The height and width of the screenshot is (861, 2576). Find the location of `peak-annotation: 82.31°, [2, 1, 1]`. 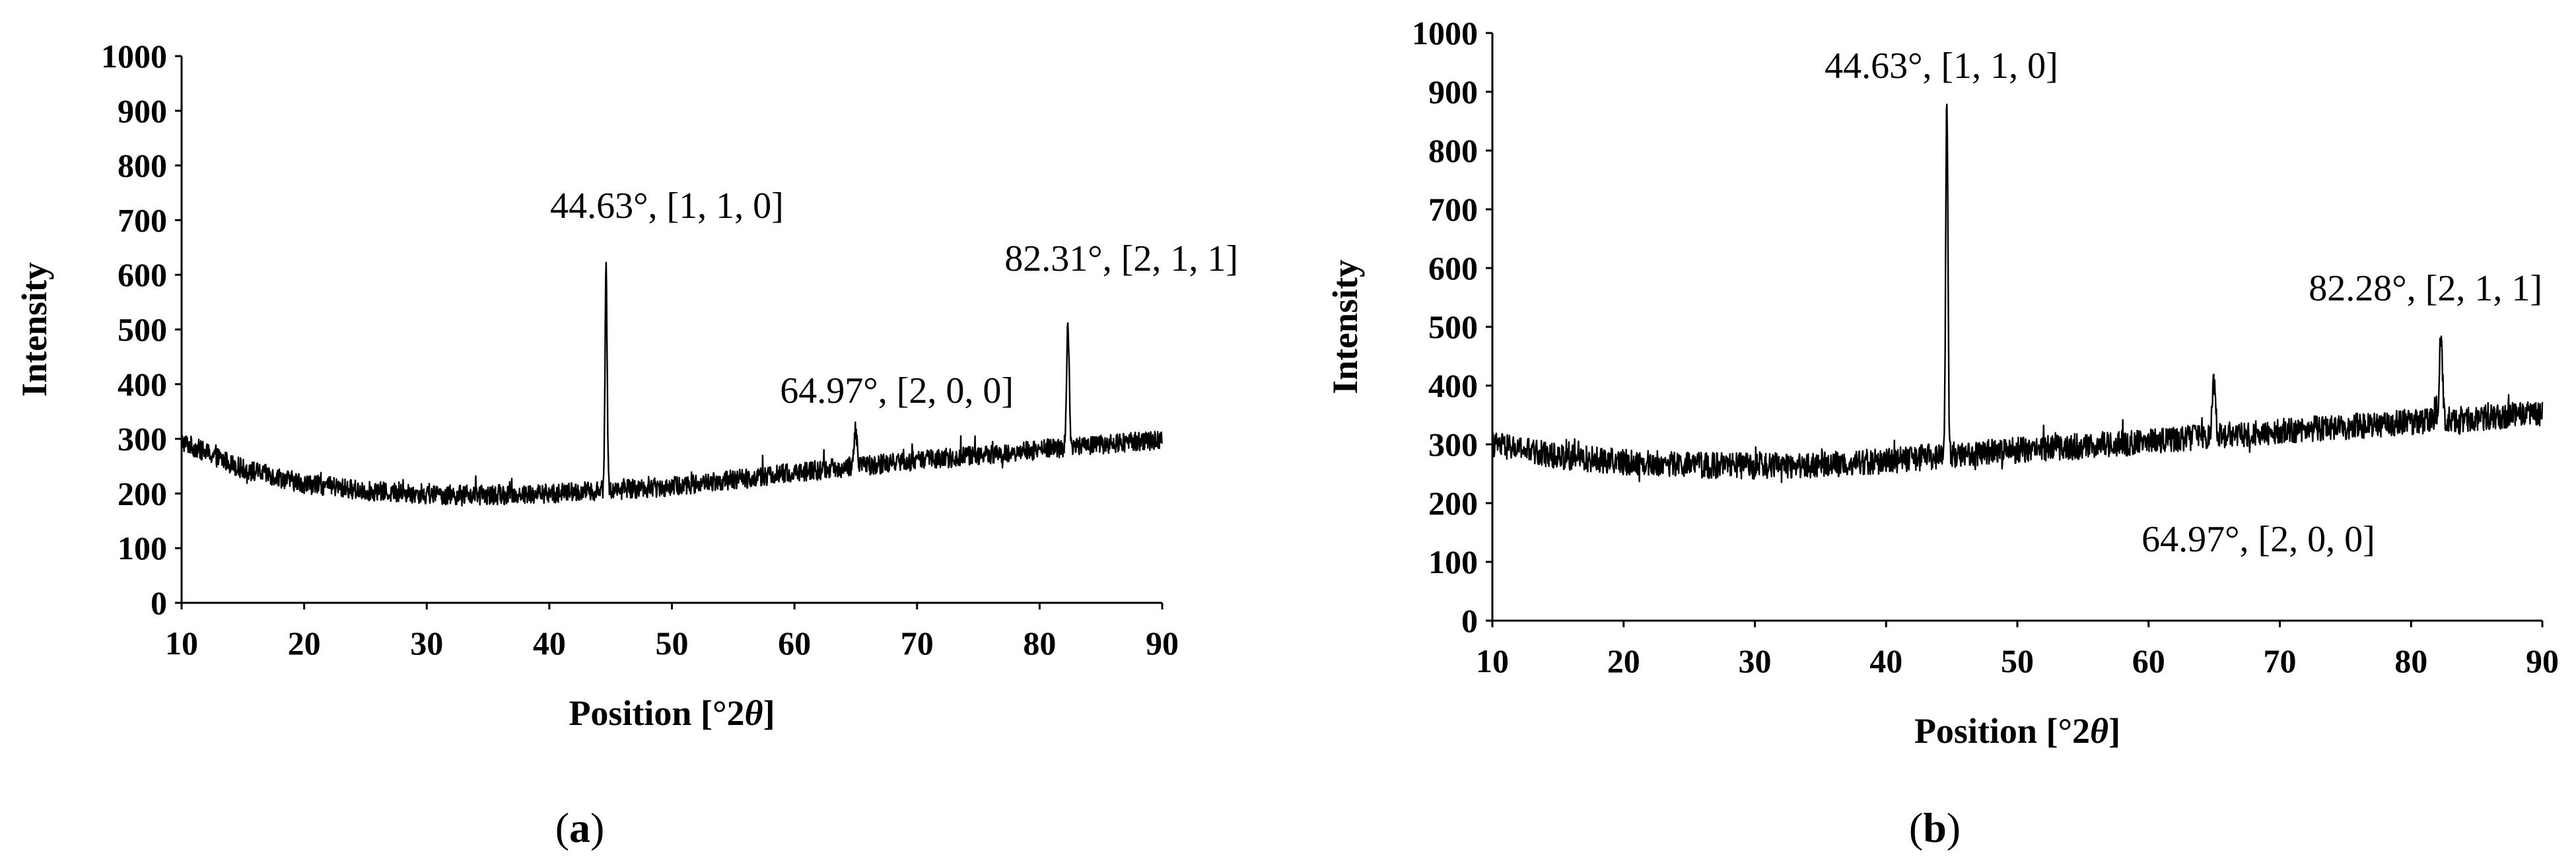

peak-annotation: 82.31°, [2, 1, 1] is located at coordinates (1121, 258).